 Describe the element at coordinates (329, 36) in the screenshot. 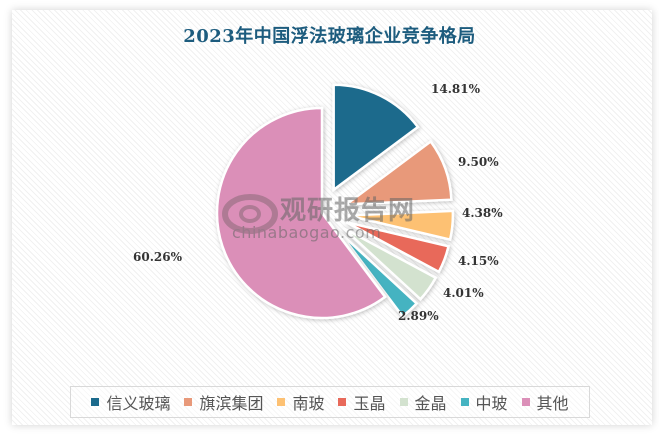

I see `chart-title: 2023年中国浮法玻璃企业竞争格局` at that location.